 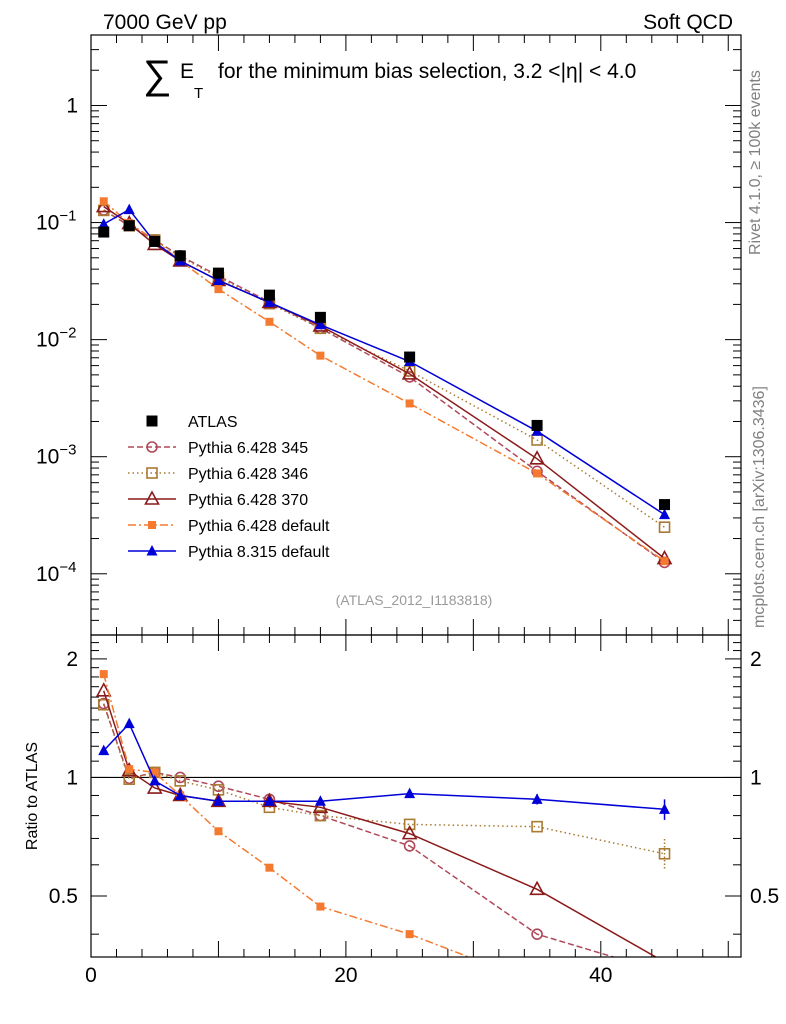 What do you see at coordinates (72, 105) in the screenshot?
I see `y-tick-label-main: 1` at bounding box center [72, 105].